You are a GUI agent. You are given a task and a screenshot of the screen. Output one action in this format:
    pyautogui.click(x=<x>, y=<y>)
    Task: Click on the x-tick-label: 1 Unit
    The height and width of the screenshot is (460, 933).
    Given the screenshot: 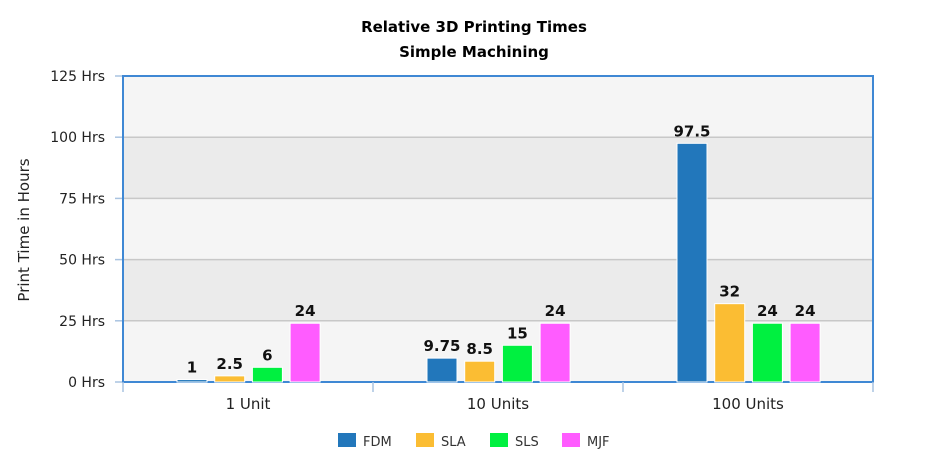 What is the action you would take?
    pyautogui.click(x=248, y=404)
    